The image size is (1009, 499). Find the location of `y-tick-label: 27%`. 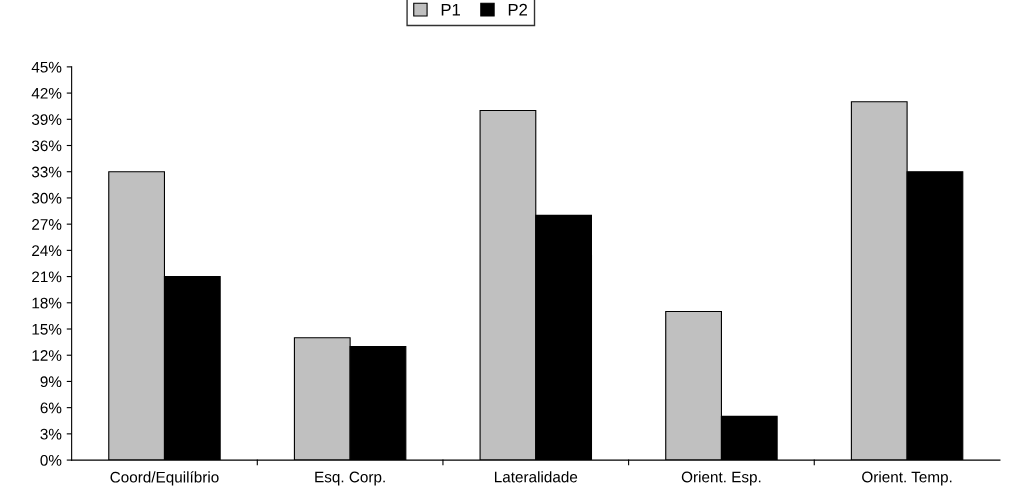

y-tick-label: 27% is located at coordinates (47, 224).